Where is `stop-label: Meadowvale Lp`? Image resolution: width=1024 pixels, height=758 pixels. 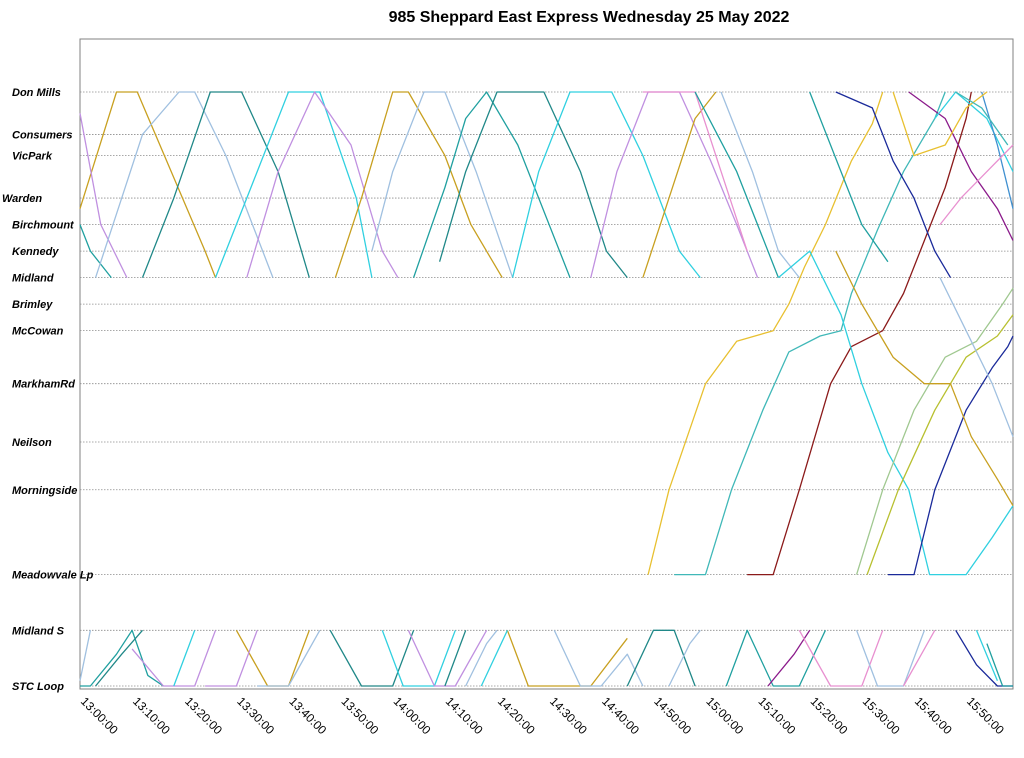 stop-label: Meadowvale Lp is located at coordinates (53, 576).